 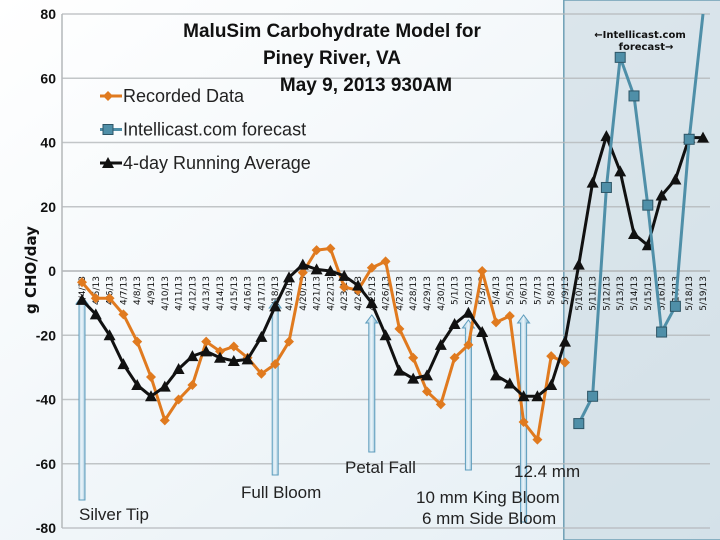 I want to click on x-tick-label: 5/9/13, so click(x=566, y=290).